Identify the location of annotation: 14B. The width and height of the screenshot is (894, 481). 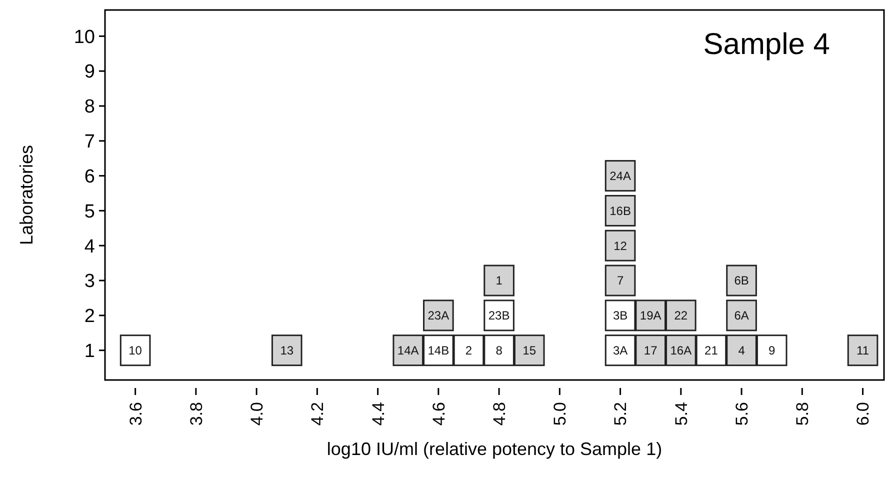
(439, 351).